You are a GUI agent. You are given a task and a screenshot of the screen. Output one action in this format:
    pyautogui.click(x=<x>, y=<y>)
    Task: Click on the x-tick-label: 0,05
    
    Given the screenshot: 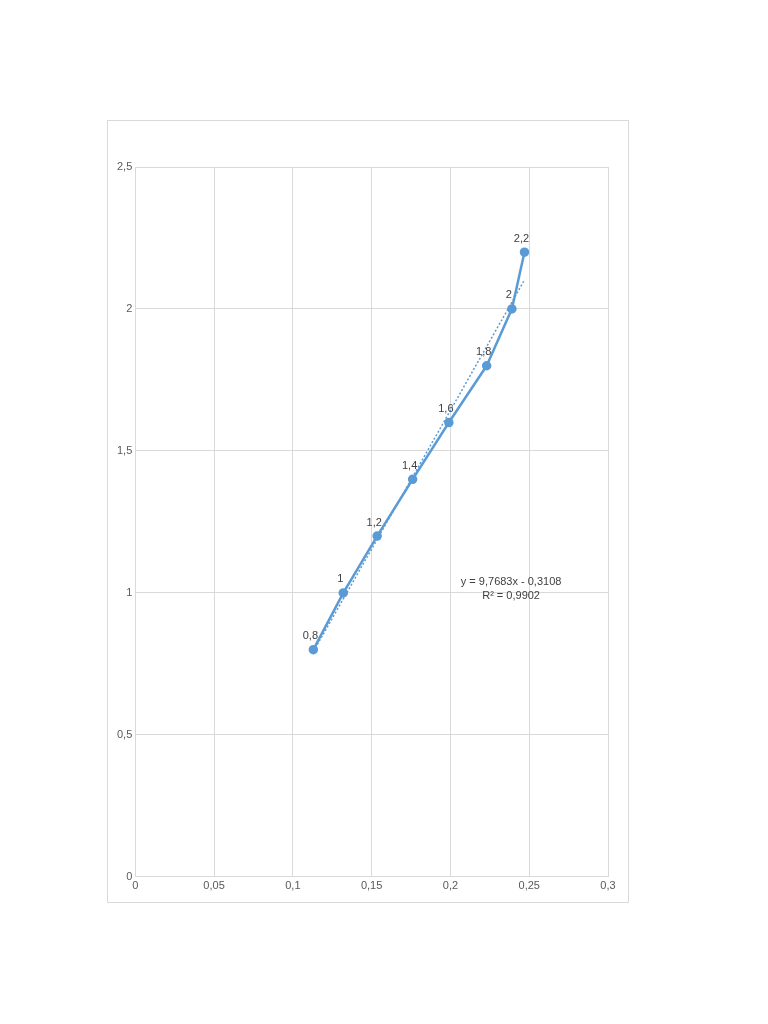 What is the action you would take?
    pyautogui.click(x=214, y=885)
    